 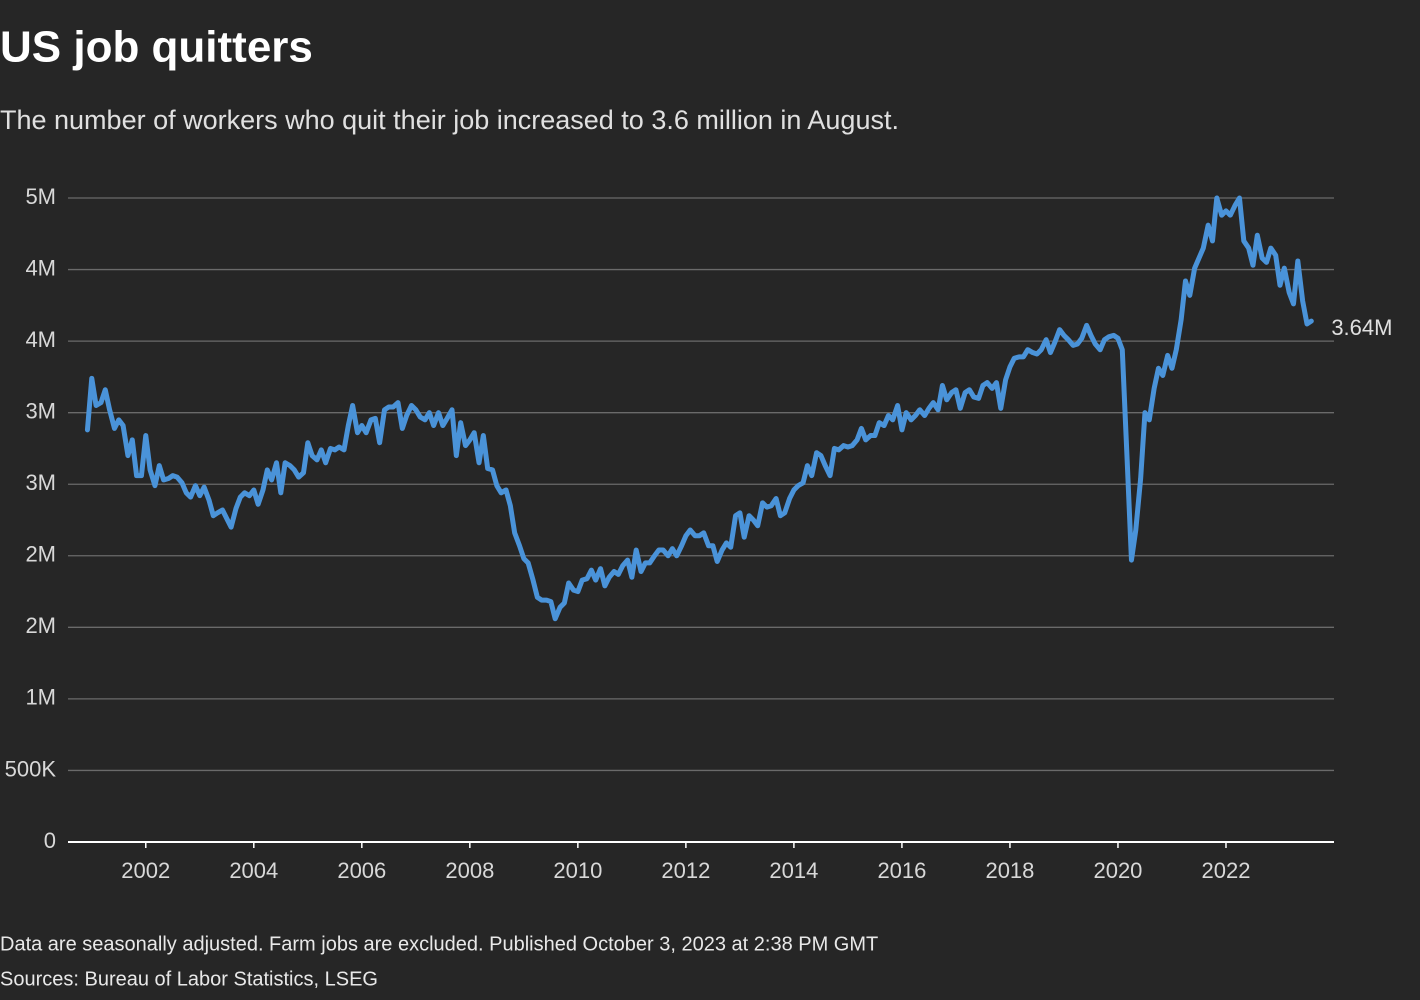 What do you see at coordinates (40, 196) in the screenshot?
I see `y-tick-label: 5M` at bounding box center [40, 196].